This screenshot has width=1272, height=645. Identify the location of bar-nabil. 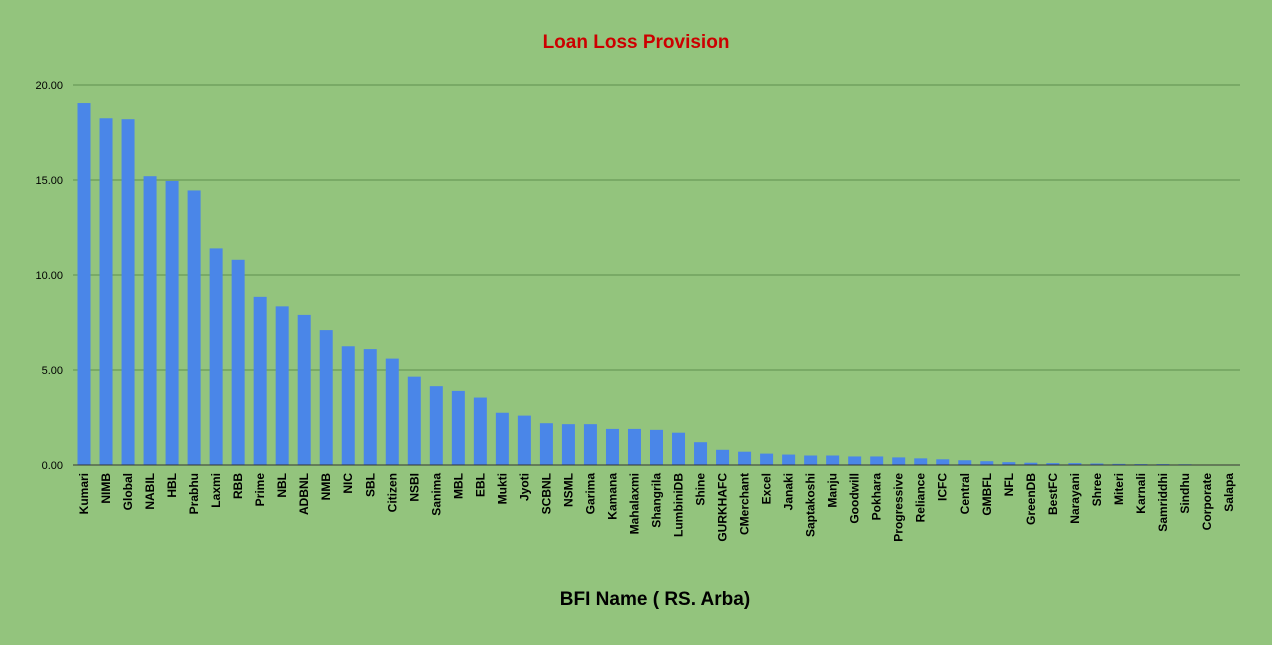
(150, 320).